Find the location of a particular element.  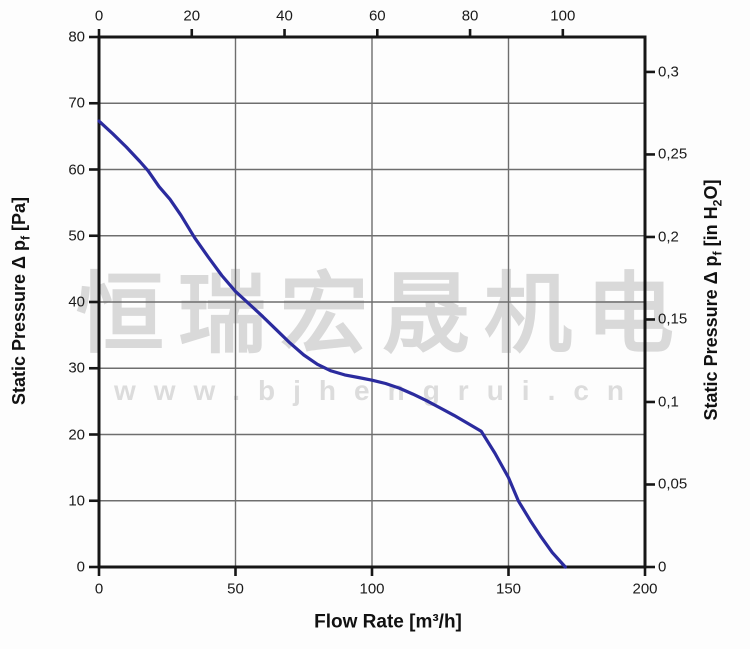

y-axis-left-title-unit: [Pa] is located at coordinates (19, 216).